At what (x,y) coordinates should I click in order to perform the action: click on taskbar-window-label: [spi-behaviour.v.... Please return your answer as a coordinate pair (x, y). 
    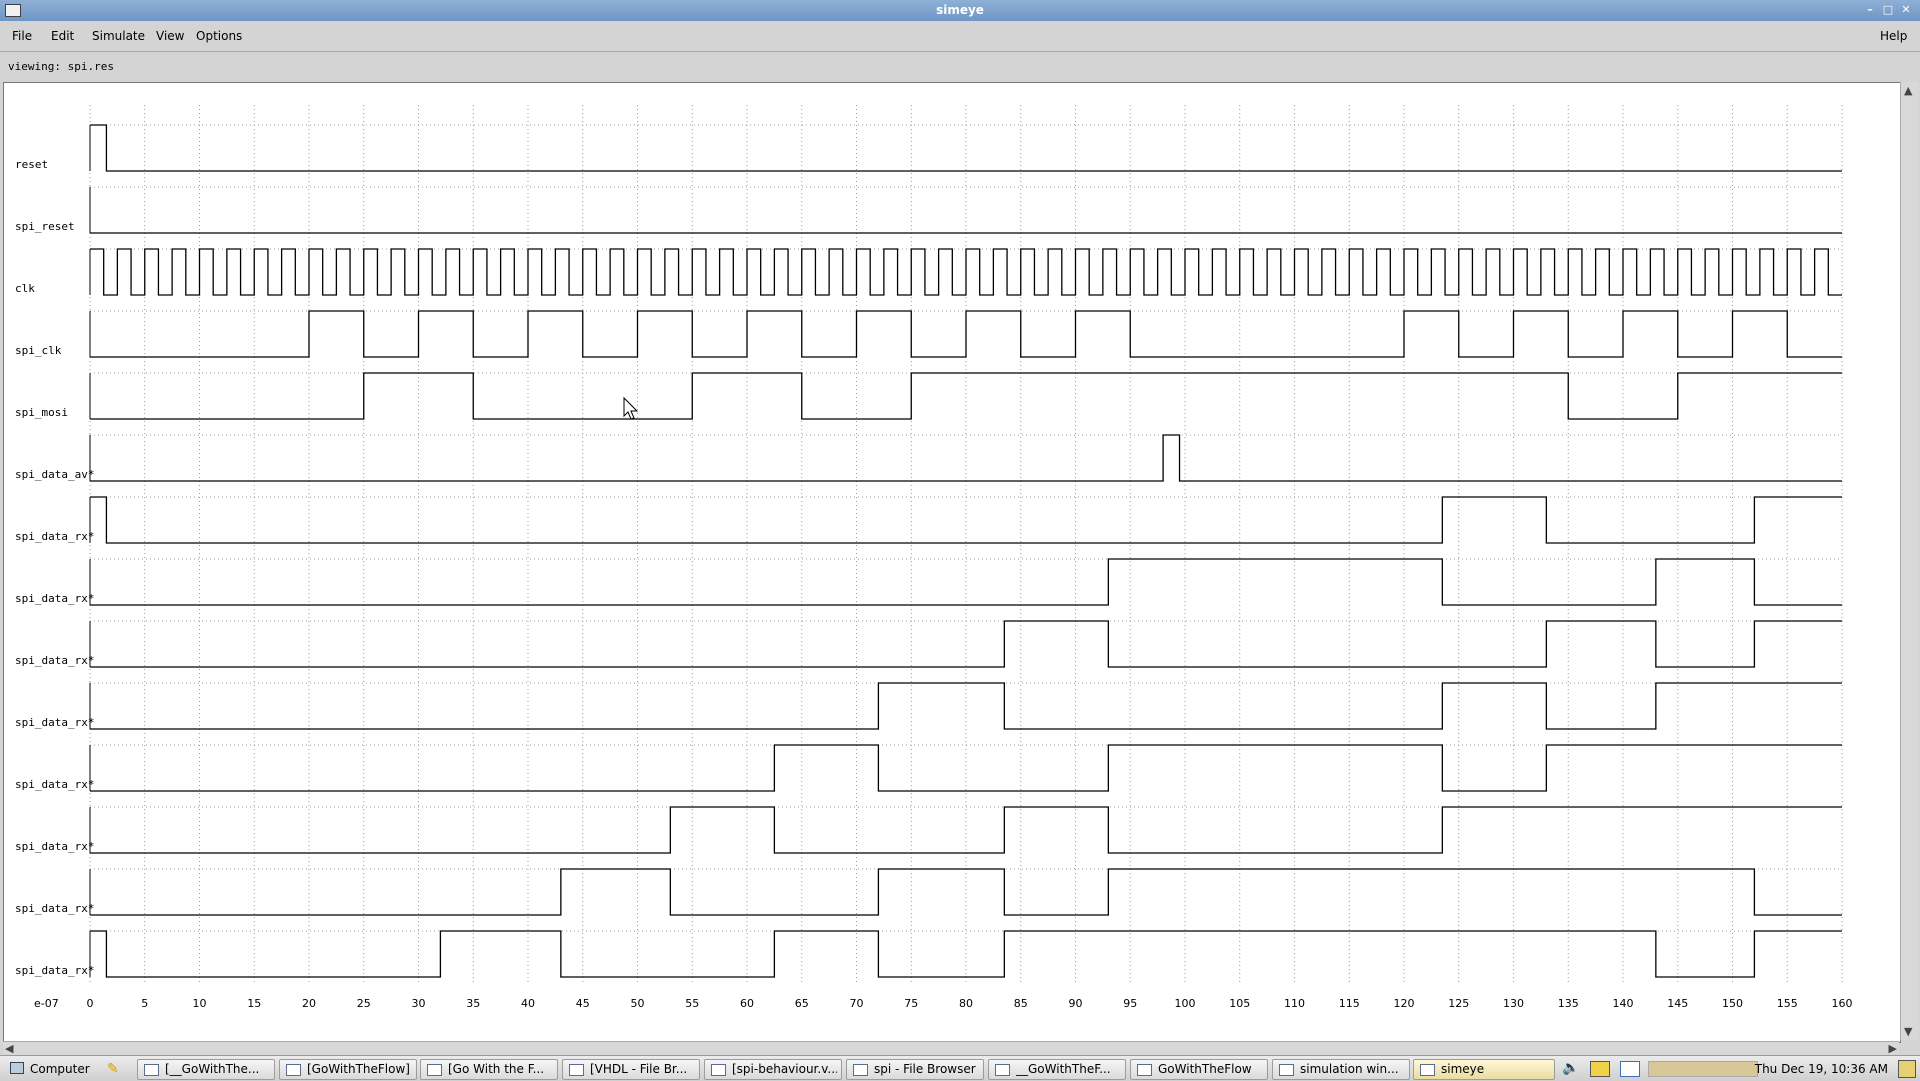
    Looking at the image, I should click on (784, 1069).